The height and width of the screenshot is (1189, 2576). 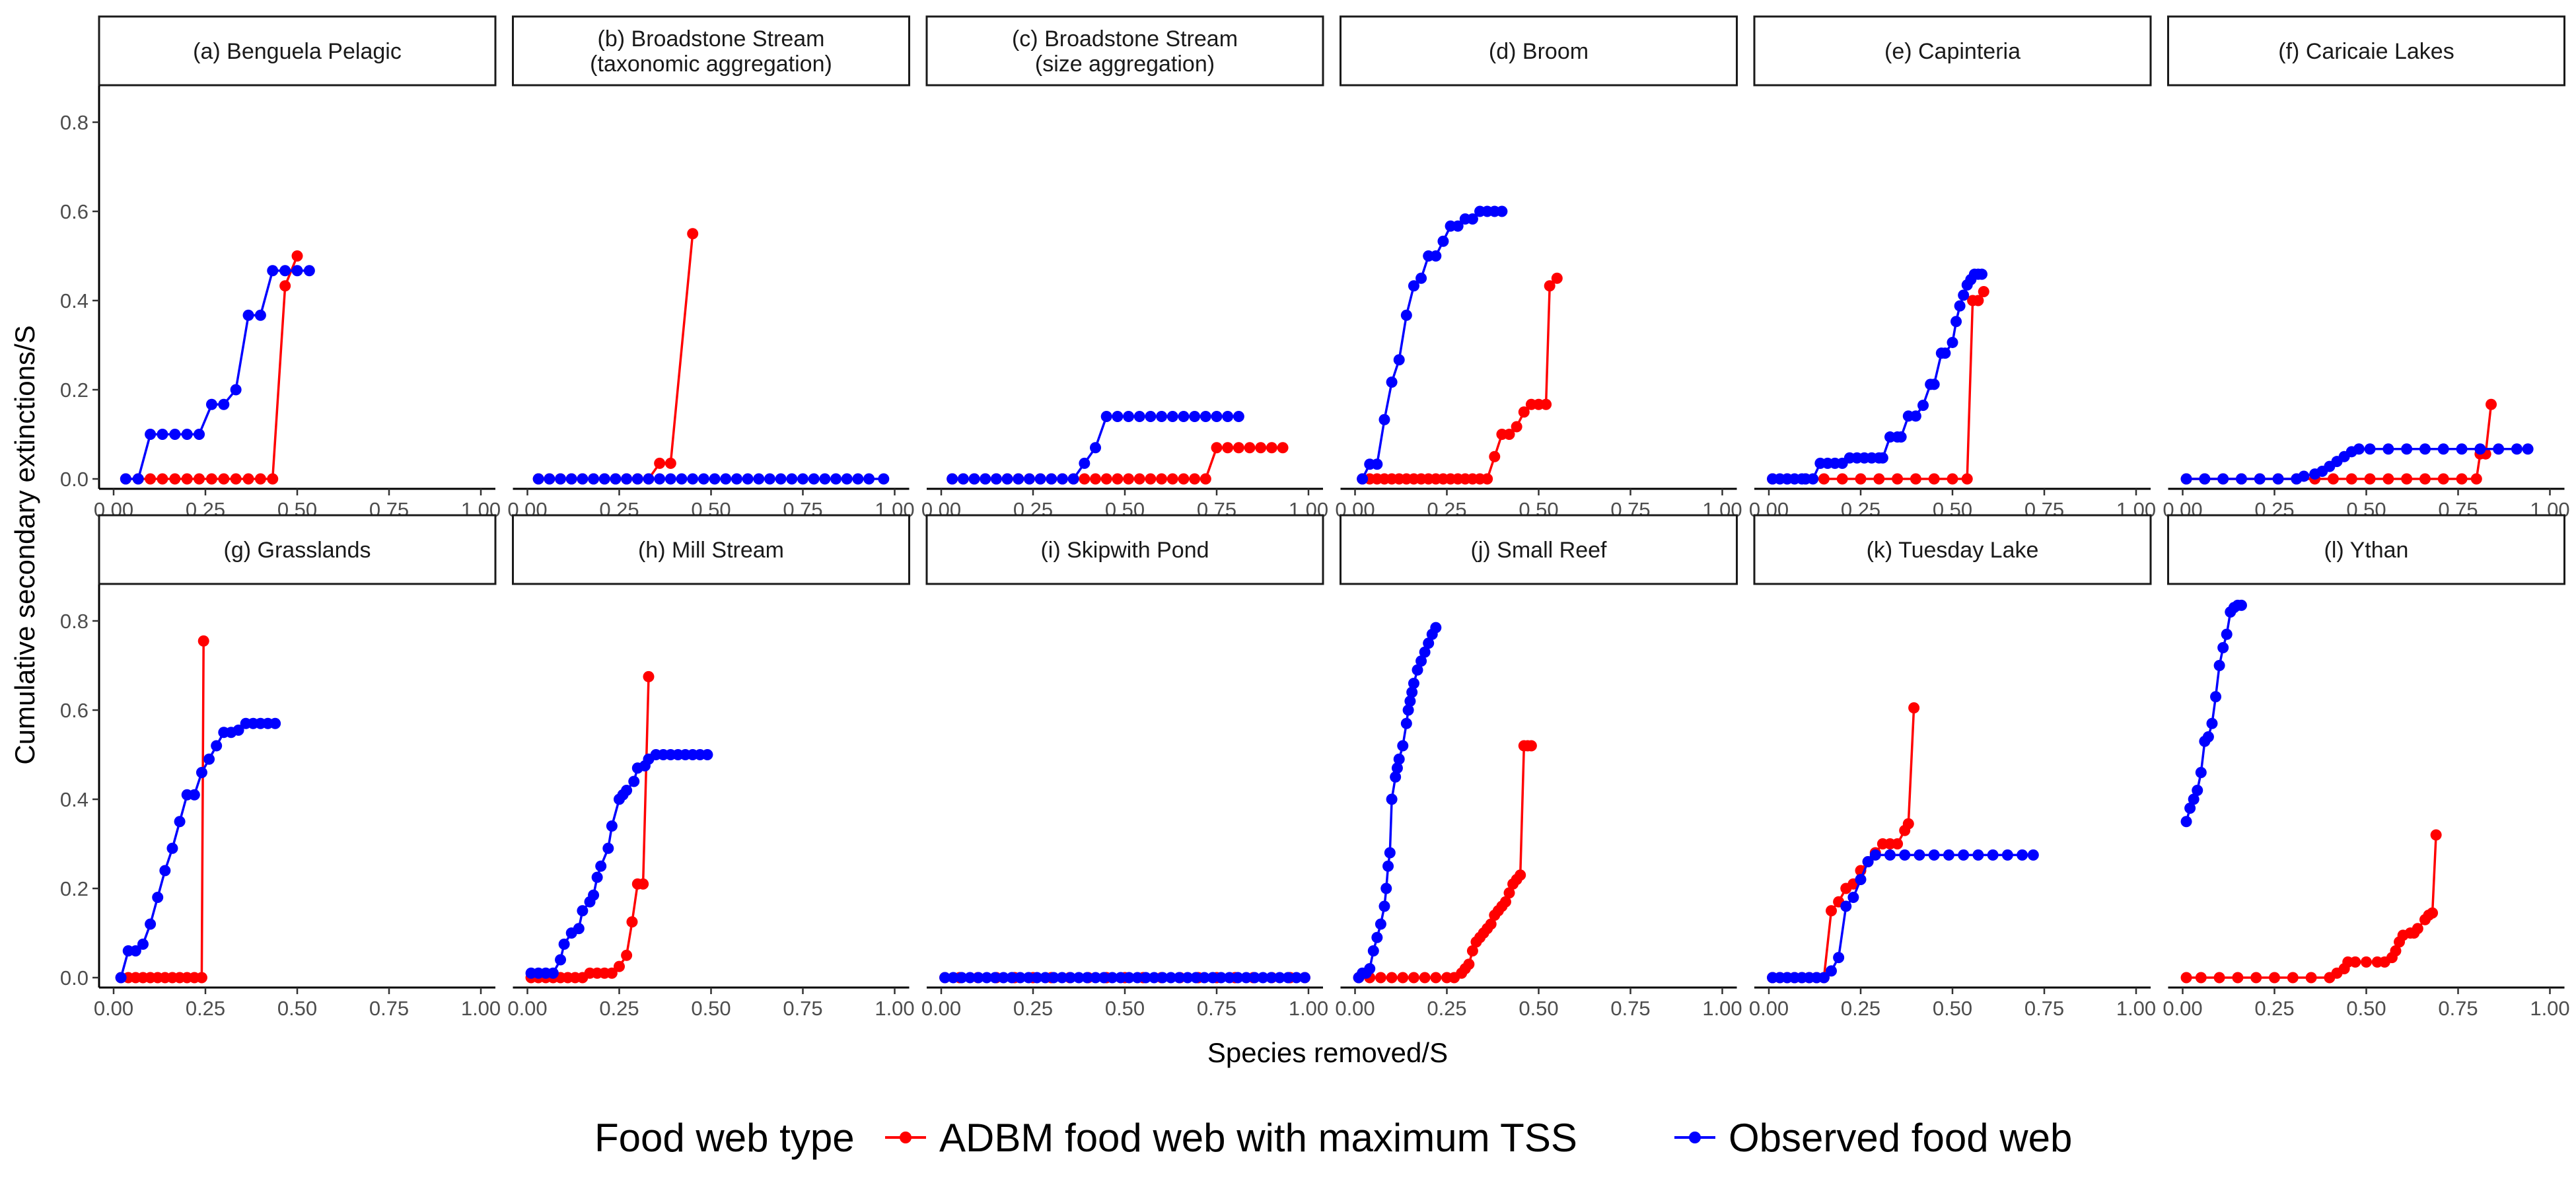 I want to click on y-tick-label: 0.6, so click(x=74, y=710).